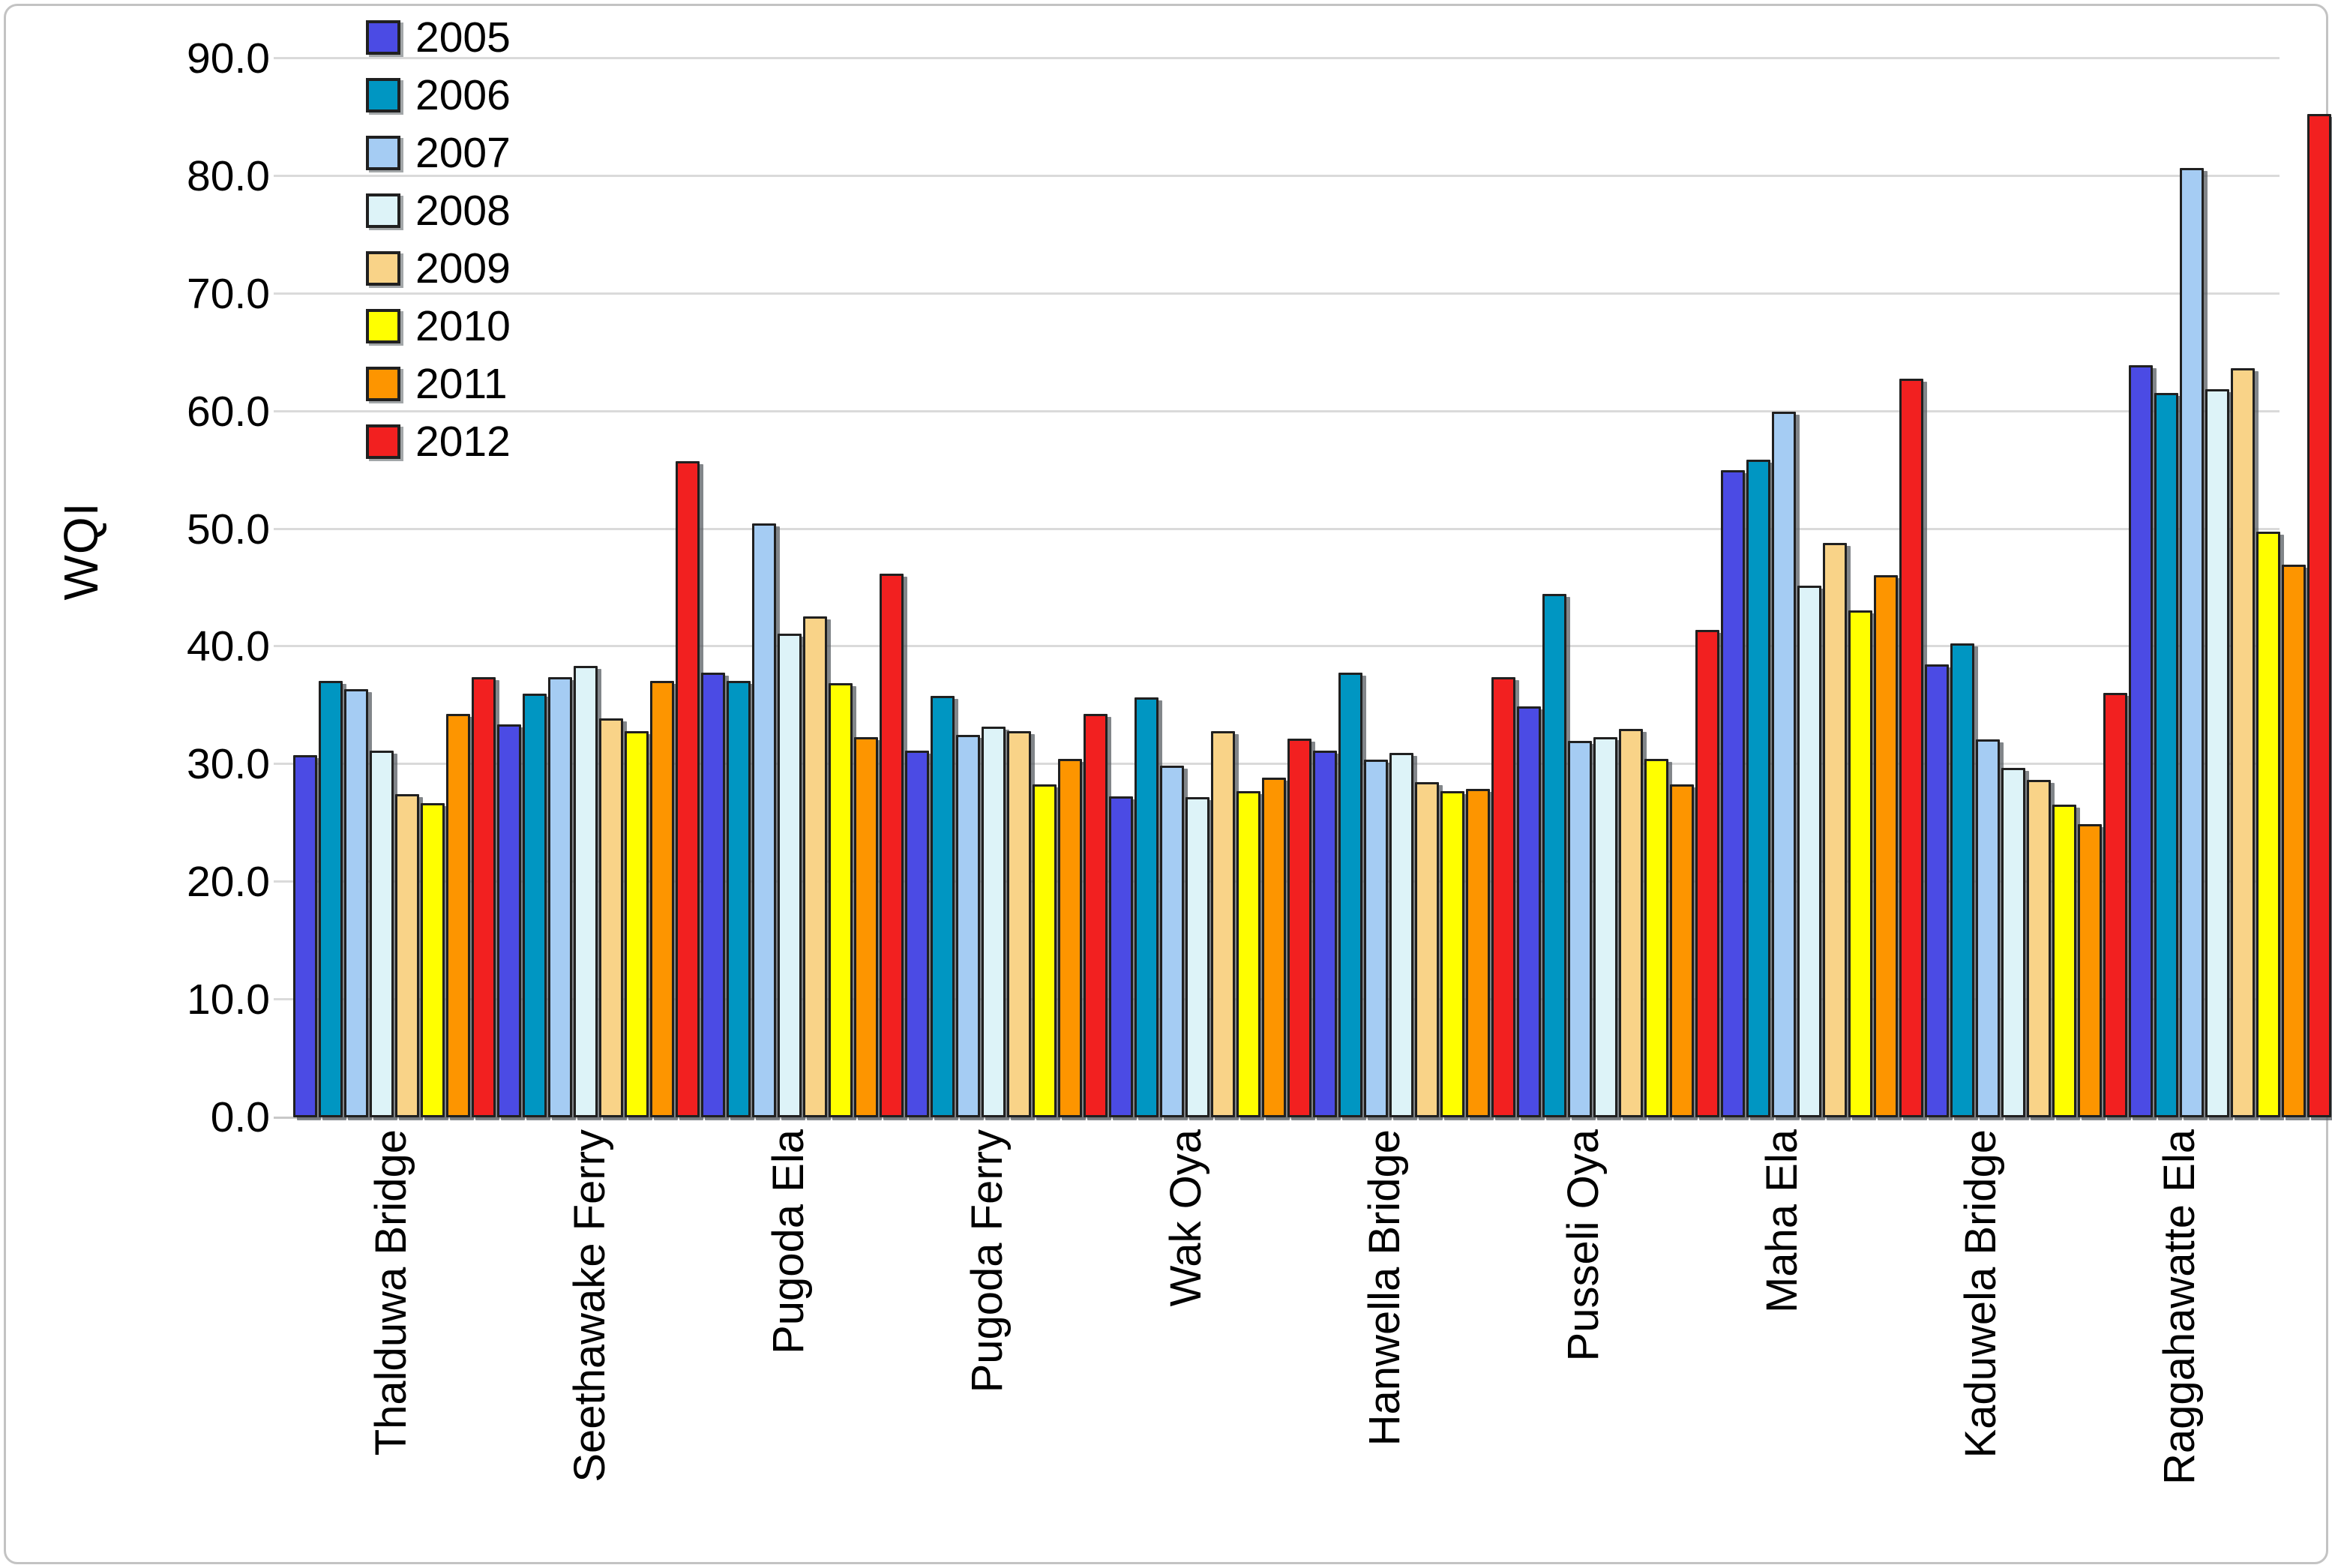 Image resolution: width=2332 pixels, height=1568 pixels. I want to click on bar-hanwella-bridge-2008, so click(1401, 934).